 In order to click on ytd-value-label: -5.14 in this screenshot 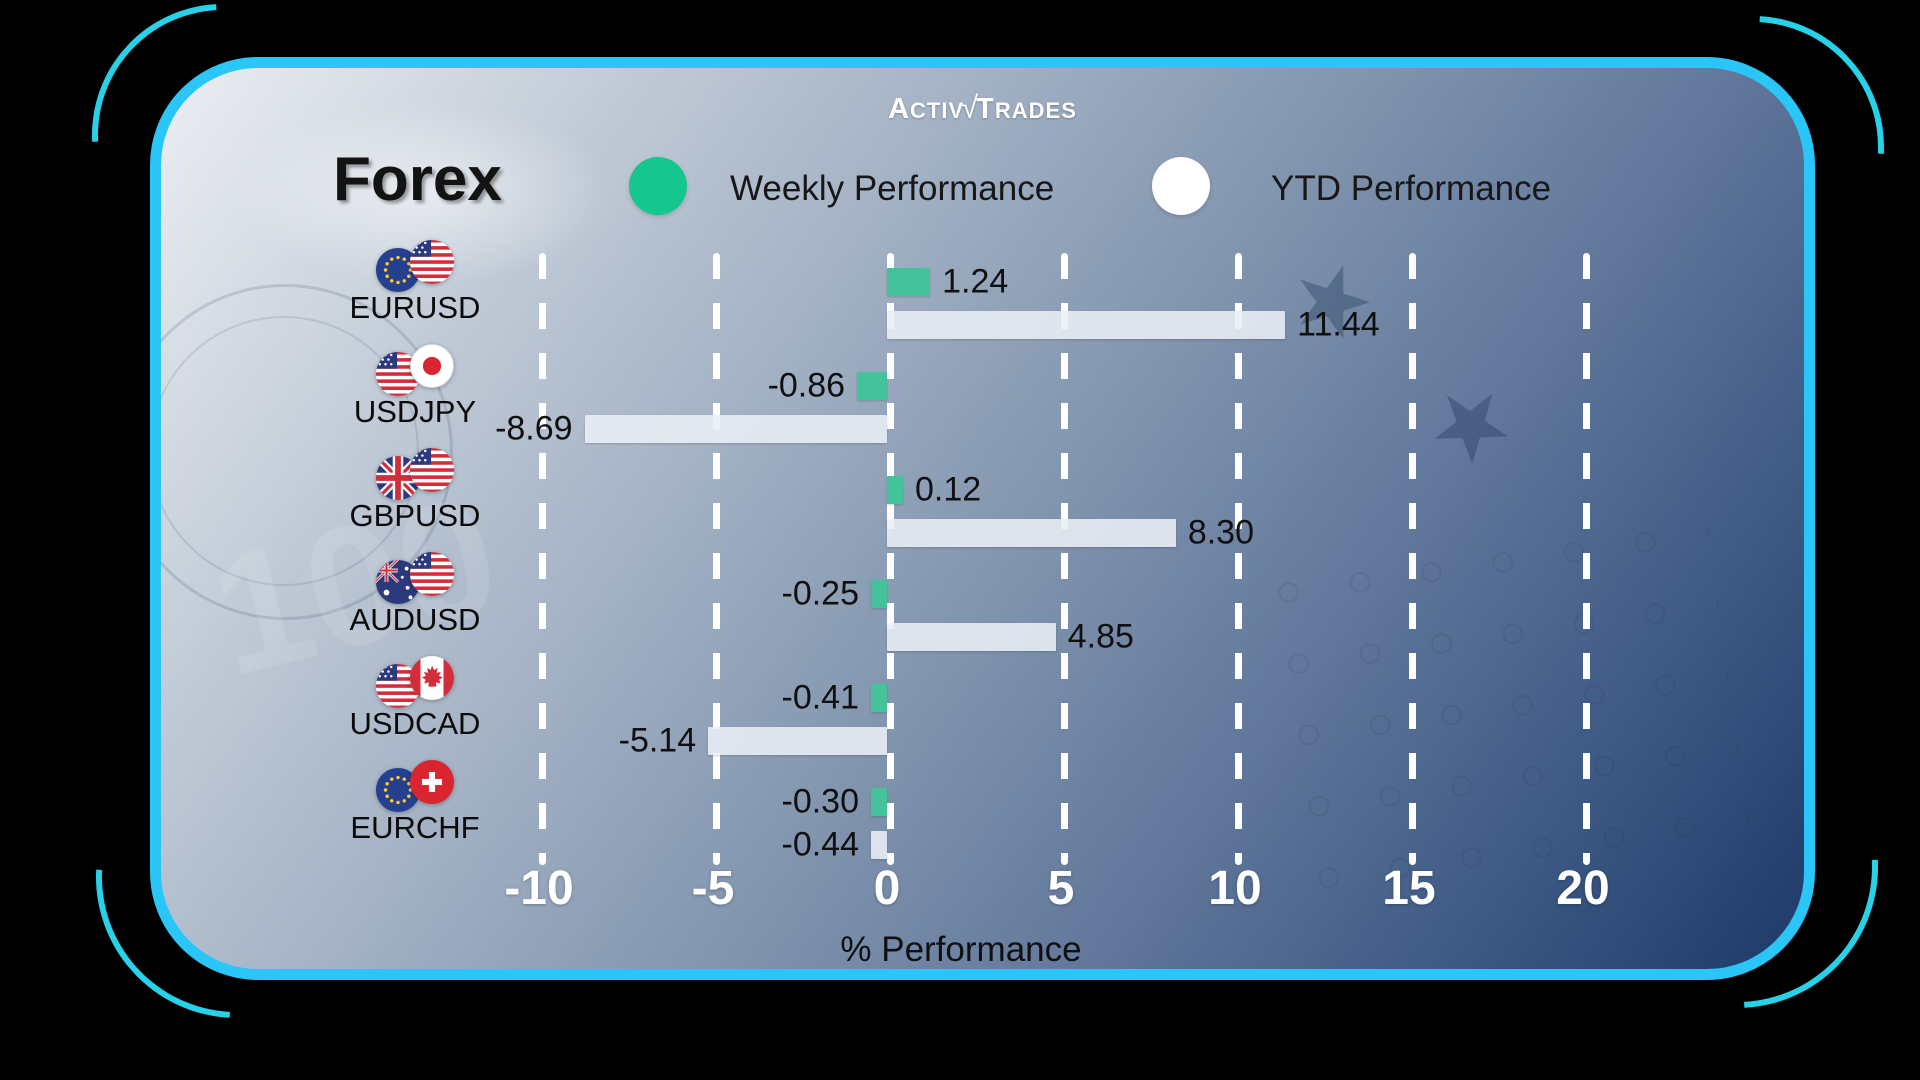, I will do `click(657, 740)`.